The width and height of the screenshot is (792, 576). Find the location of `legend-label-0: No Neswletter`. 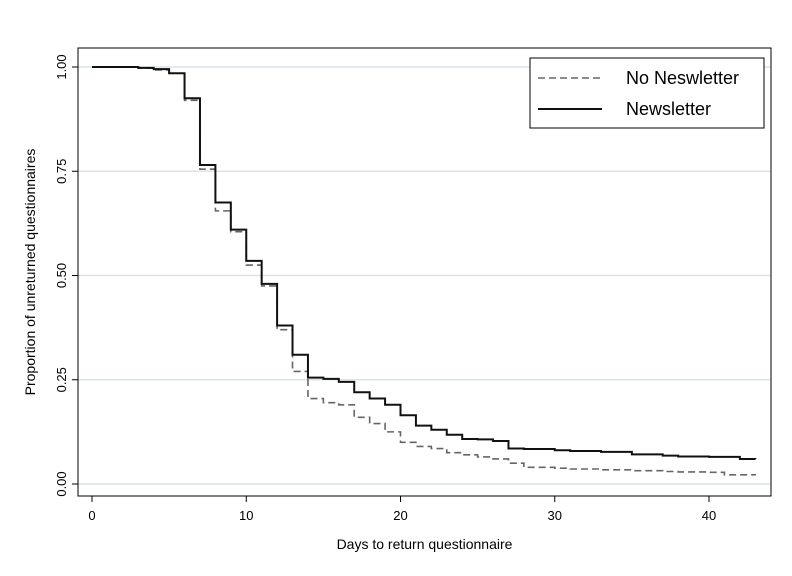

legend-label-0: No Neswletter is located at coordinates (682, 78).